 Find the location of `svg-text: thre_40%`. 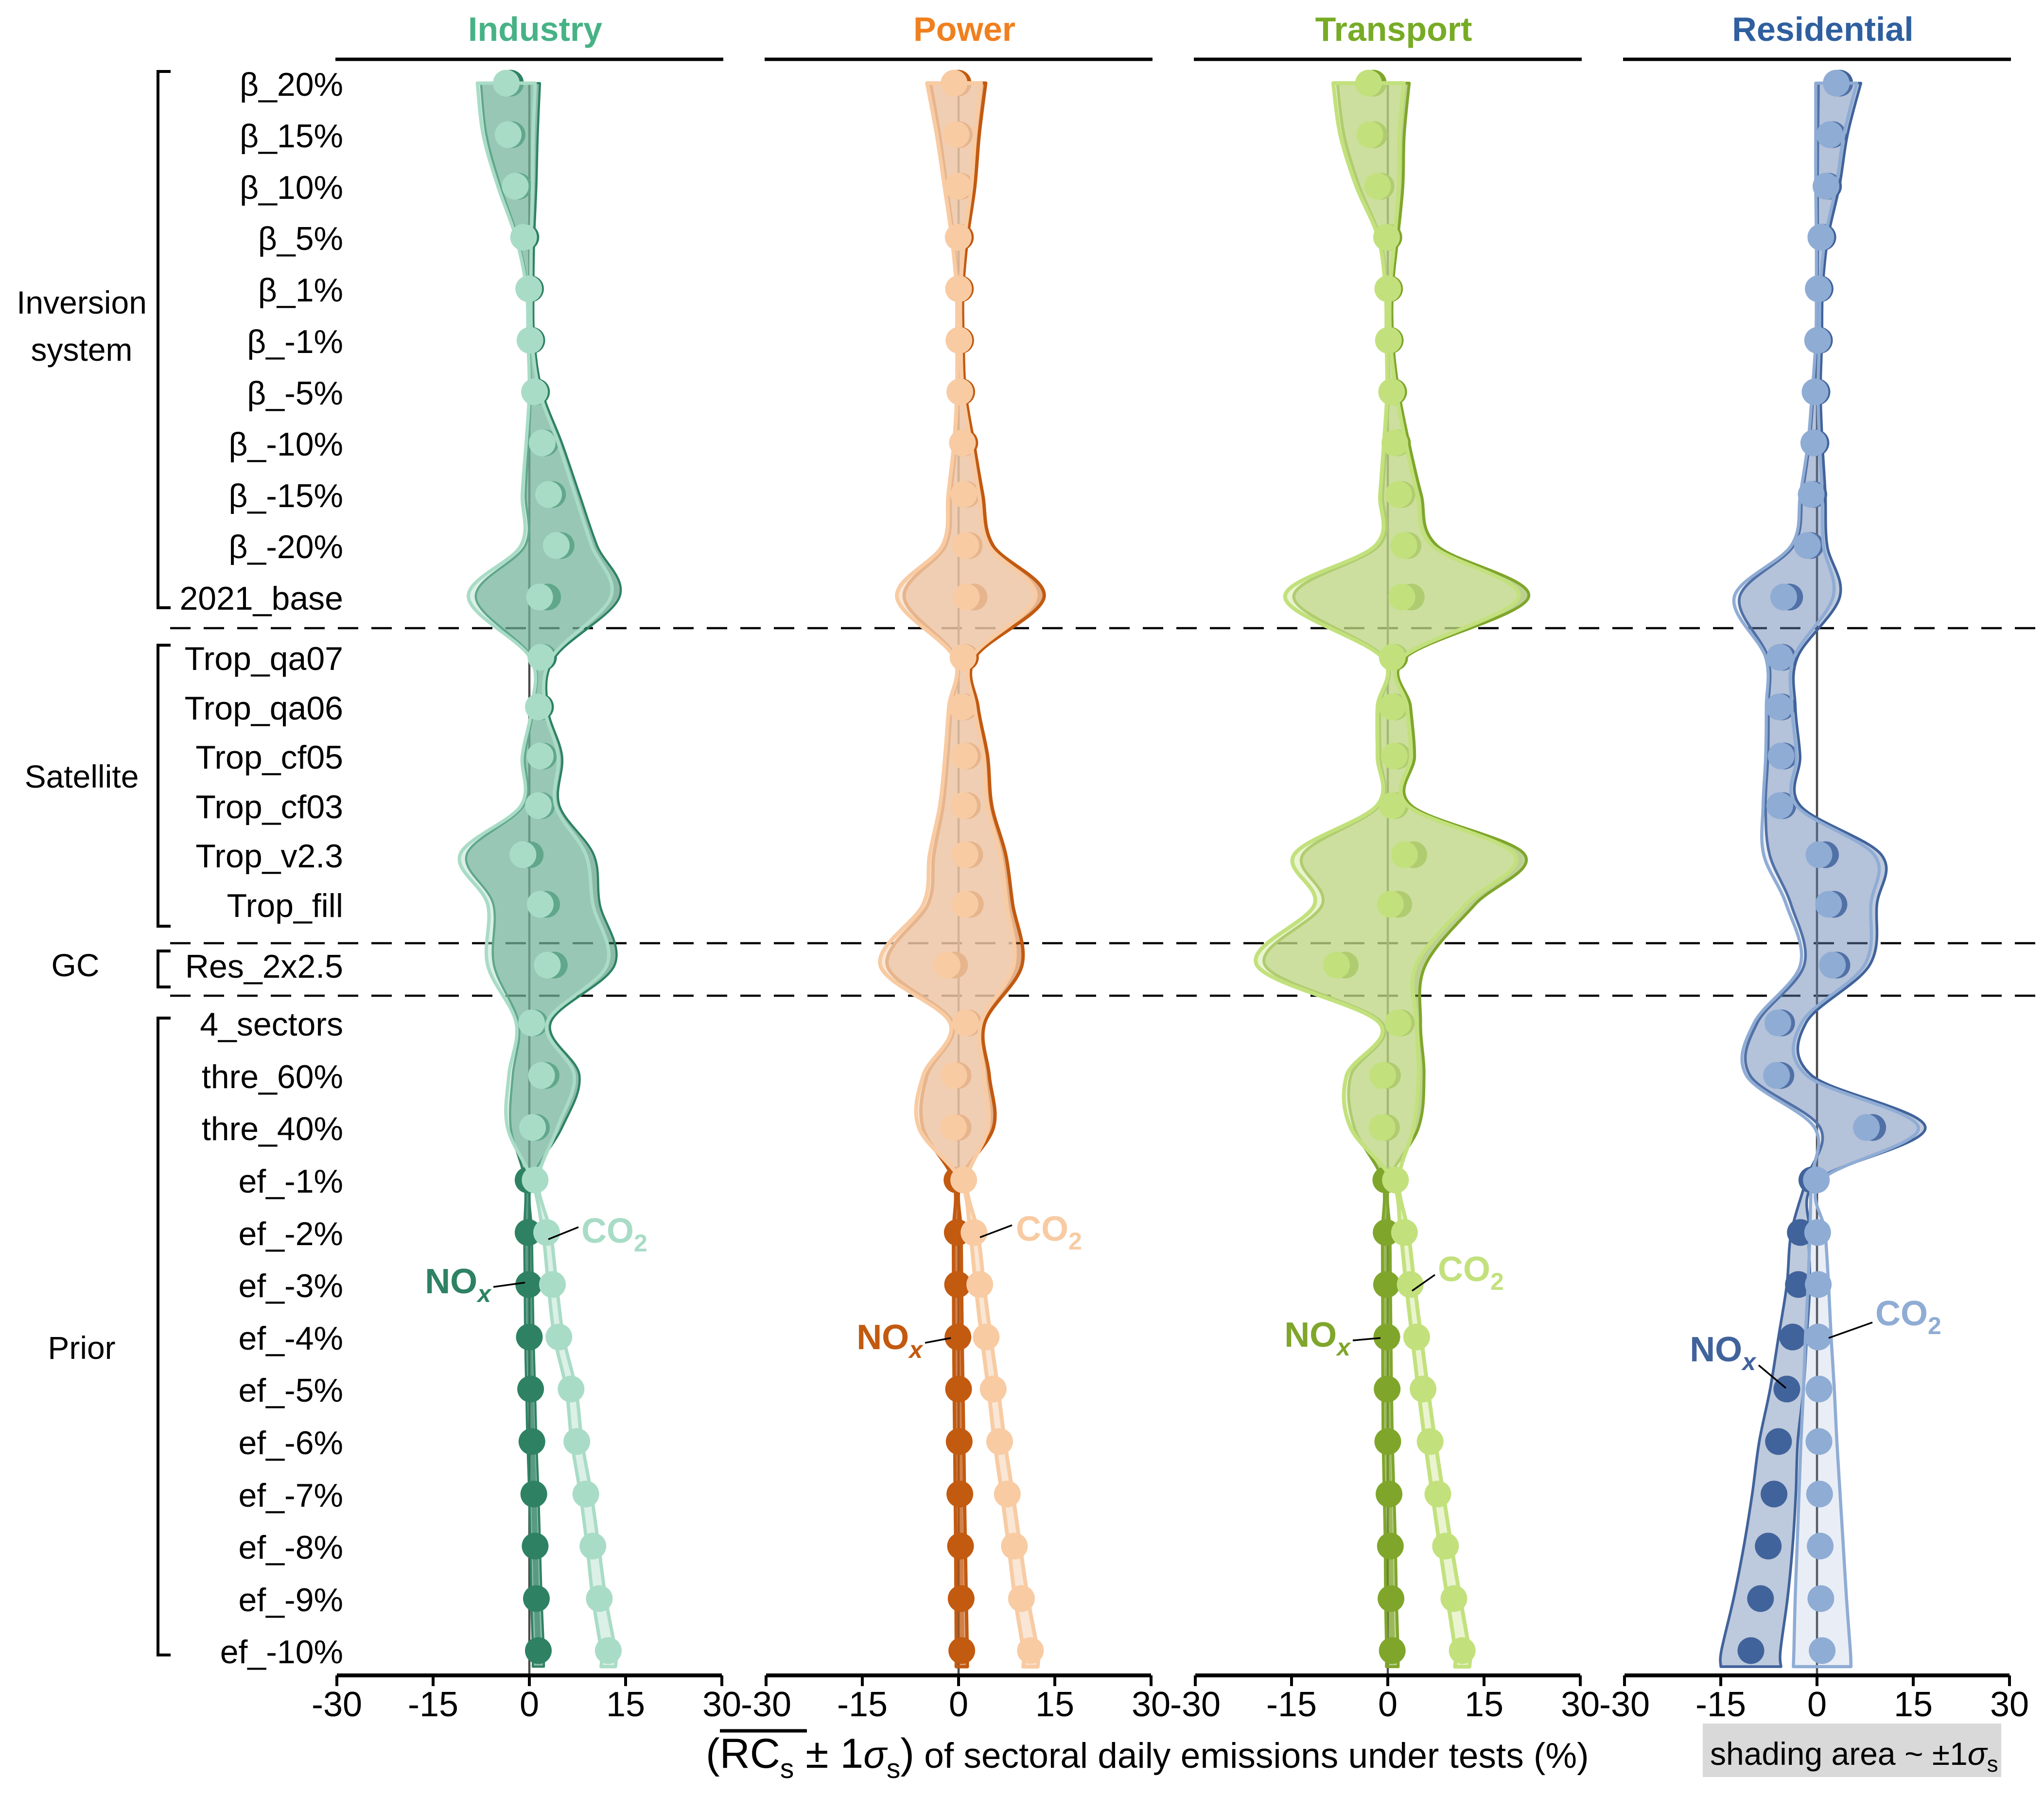

svg-text: thre_40% is located at coordinates (273, 1128).